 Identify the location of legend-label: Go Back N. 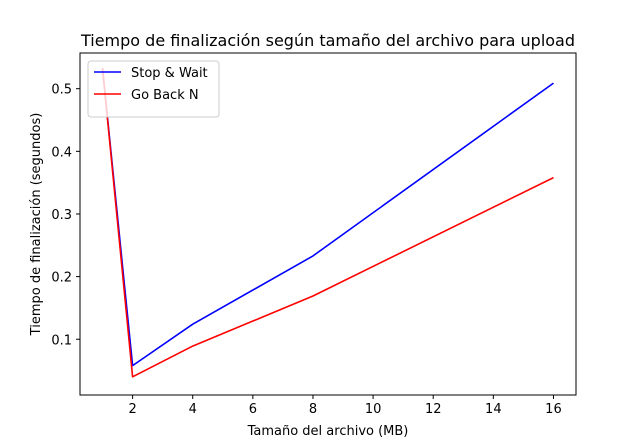
(165, 95).